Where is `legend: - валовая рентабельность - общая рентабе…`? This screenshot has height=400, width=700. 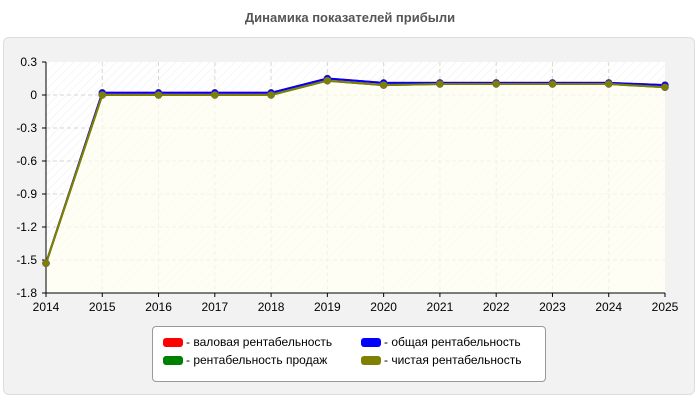
legend: - валовая рентабельность - общая рентабе… is located at coordinates (349, 354).